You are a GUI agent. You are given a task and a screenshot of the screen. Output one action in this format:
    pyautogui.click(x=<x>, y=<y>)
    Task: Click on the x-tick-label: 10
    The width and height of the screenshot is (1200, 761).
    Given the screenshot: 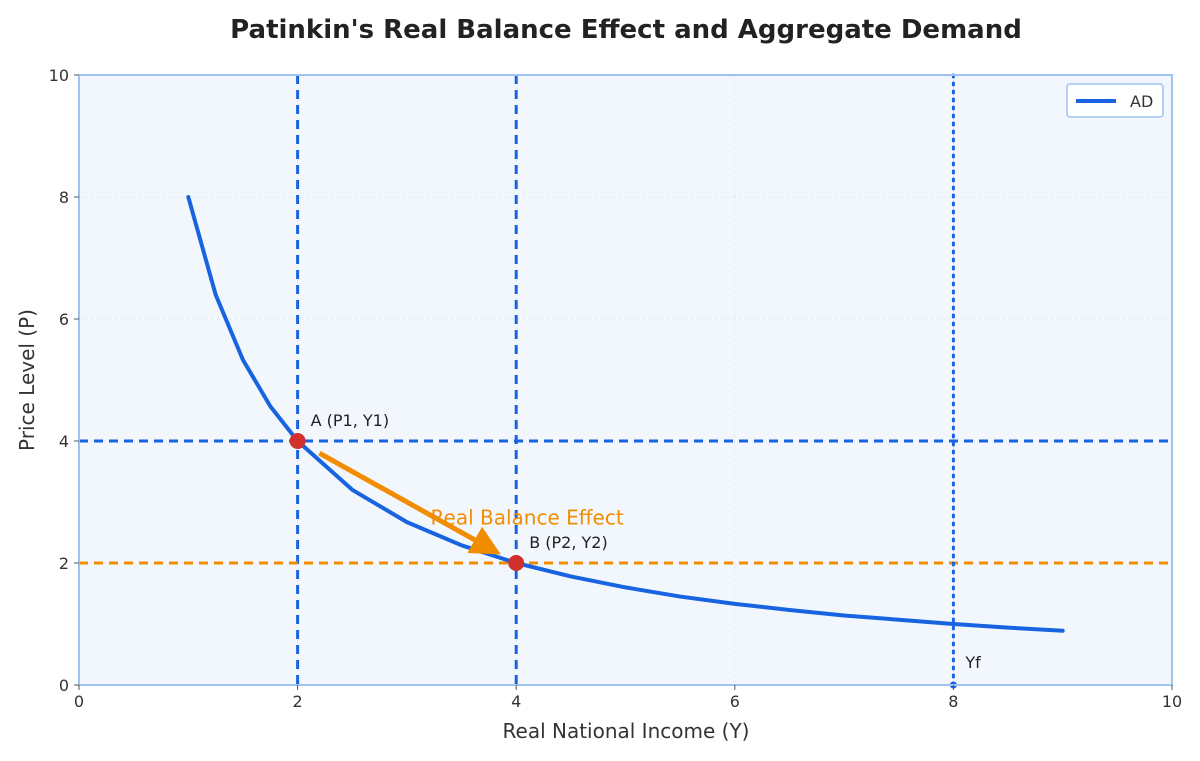 What is the action you would take?
    pyautogui.click(x=1172, y=701)
    